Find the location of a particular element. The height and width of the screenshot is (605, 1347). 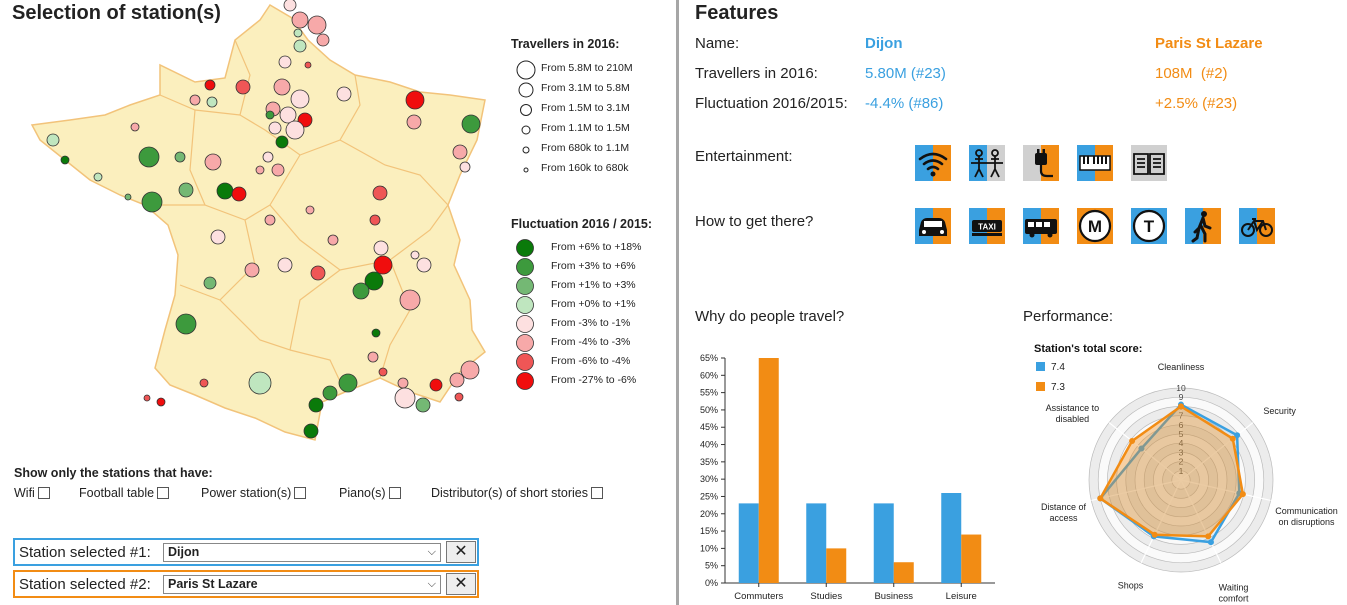

filter-wifi-checkbox is located at coordinates (43, 493).